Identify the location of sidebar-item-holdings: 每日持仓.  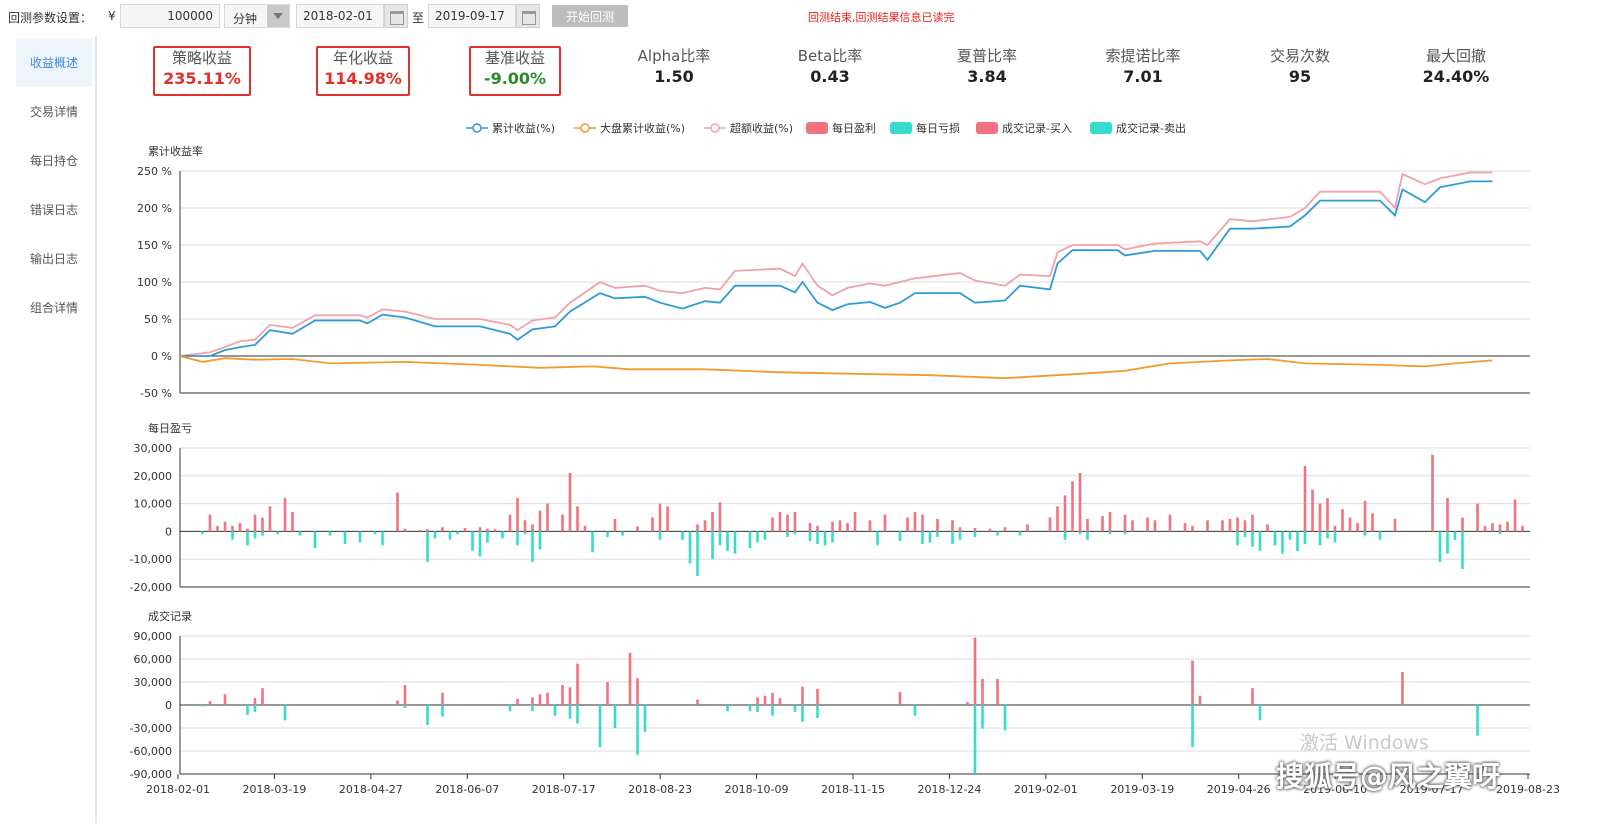
(54, 161).